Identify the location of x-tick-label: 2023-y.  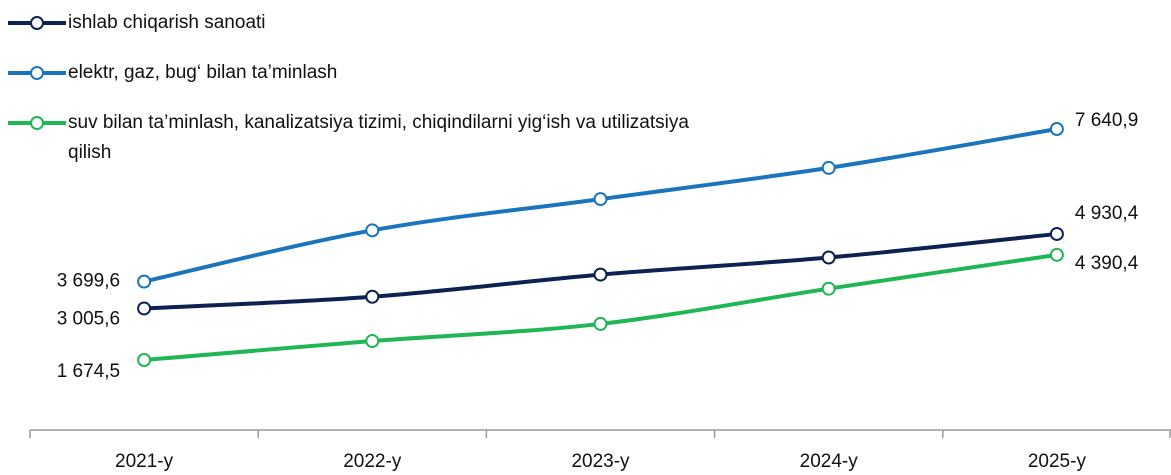
(600, 461).